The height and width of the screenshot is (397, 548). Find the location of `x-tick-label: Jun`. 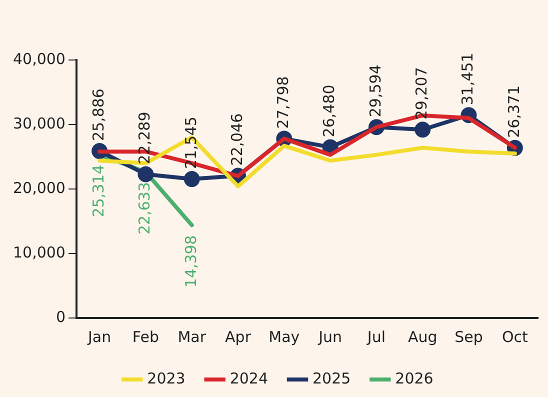

x-tick-label: Jun is located at coordinates (330, 337).